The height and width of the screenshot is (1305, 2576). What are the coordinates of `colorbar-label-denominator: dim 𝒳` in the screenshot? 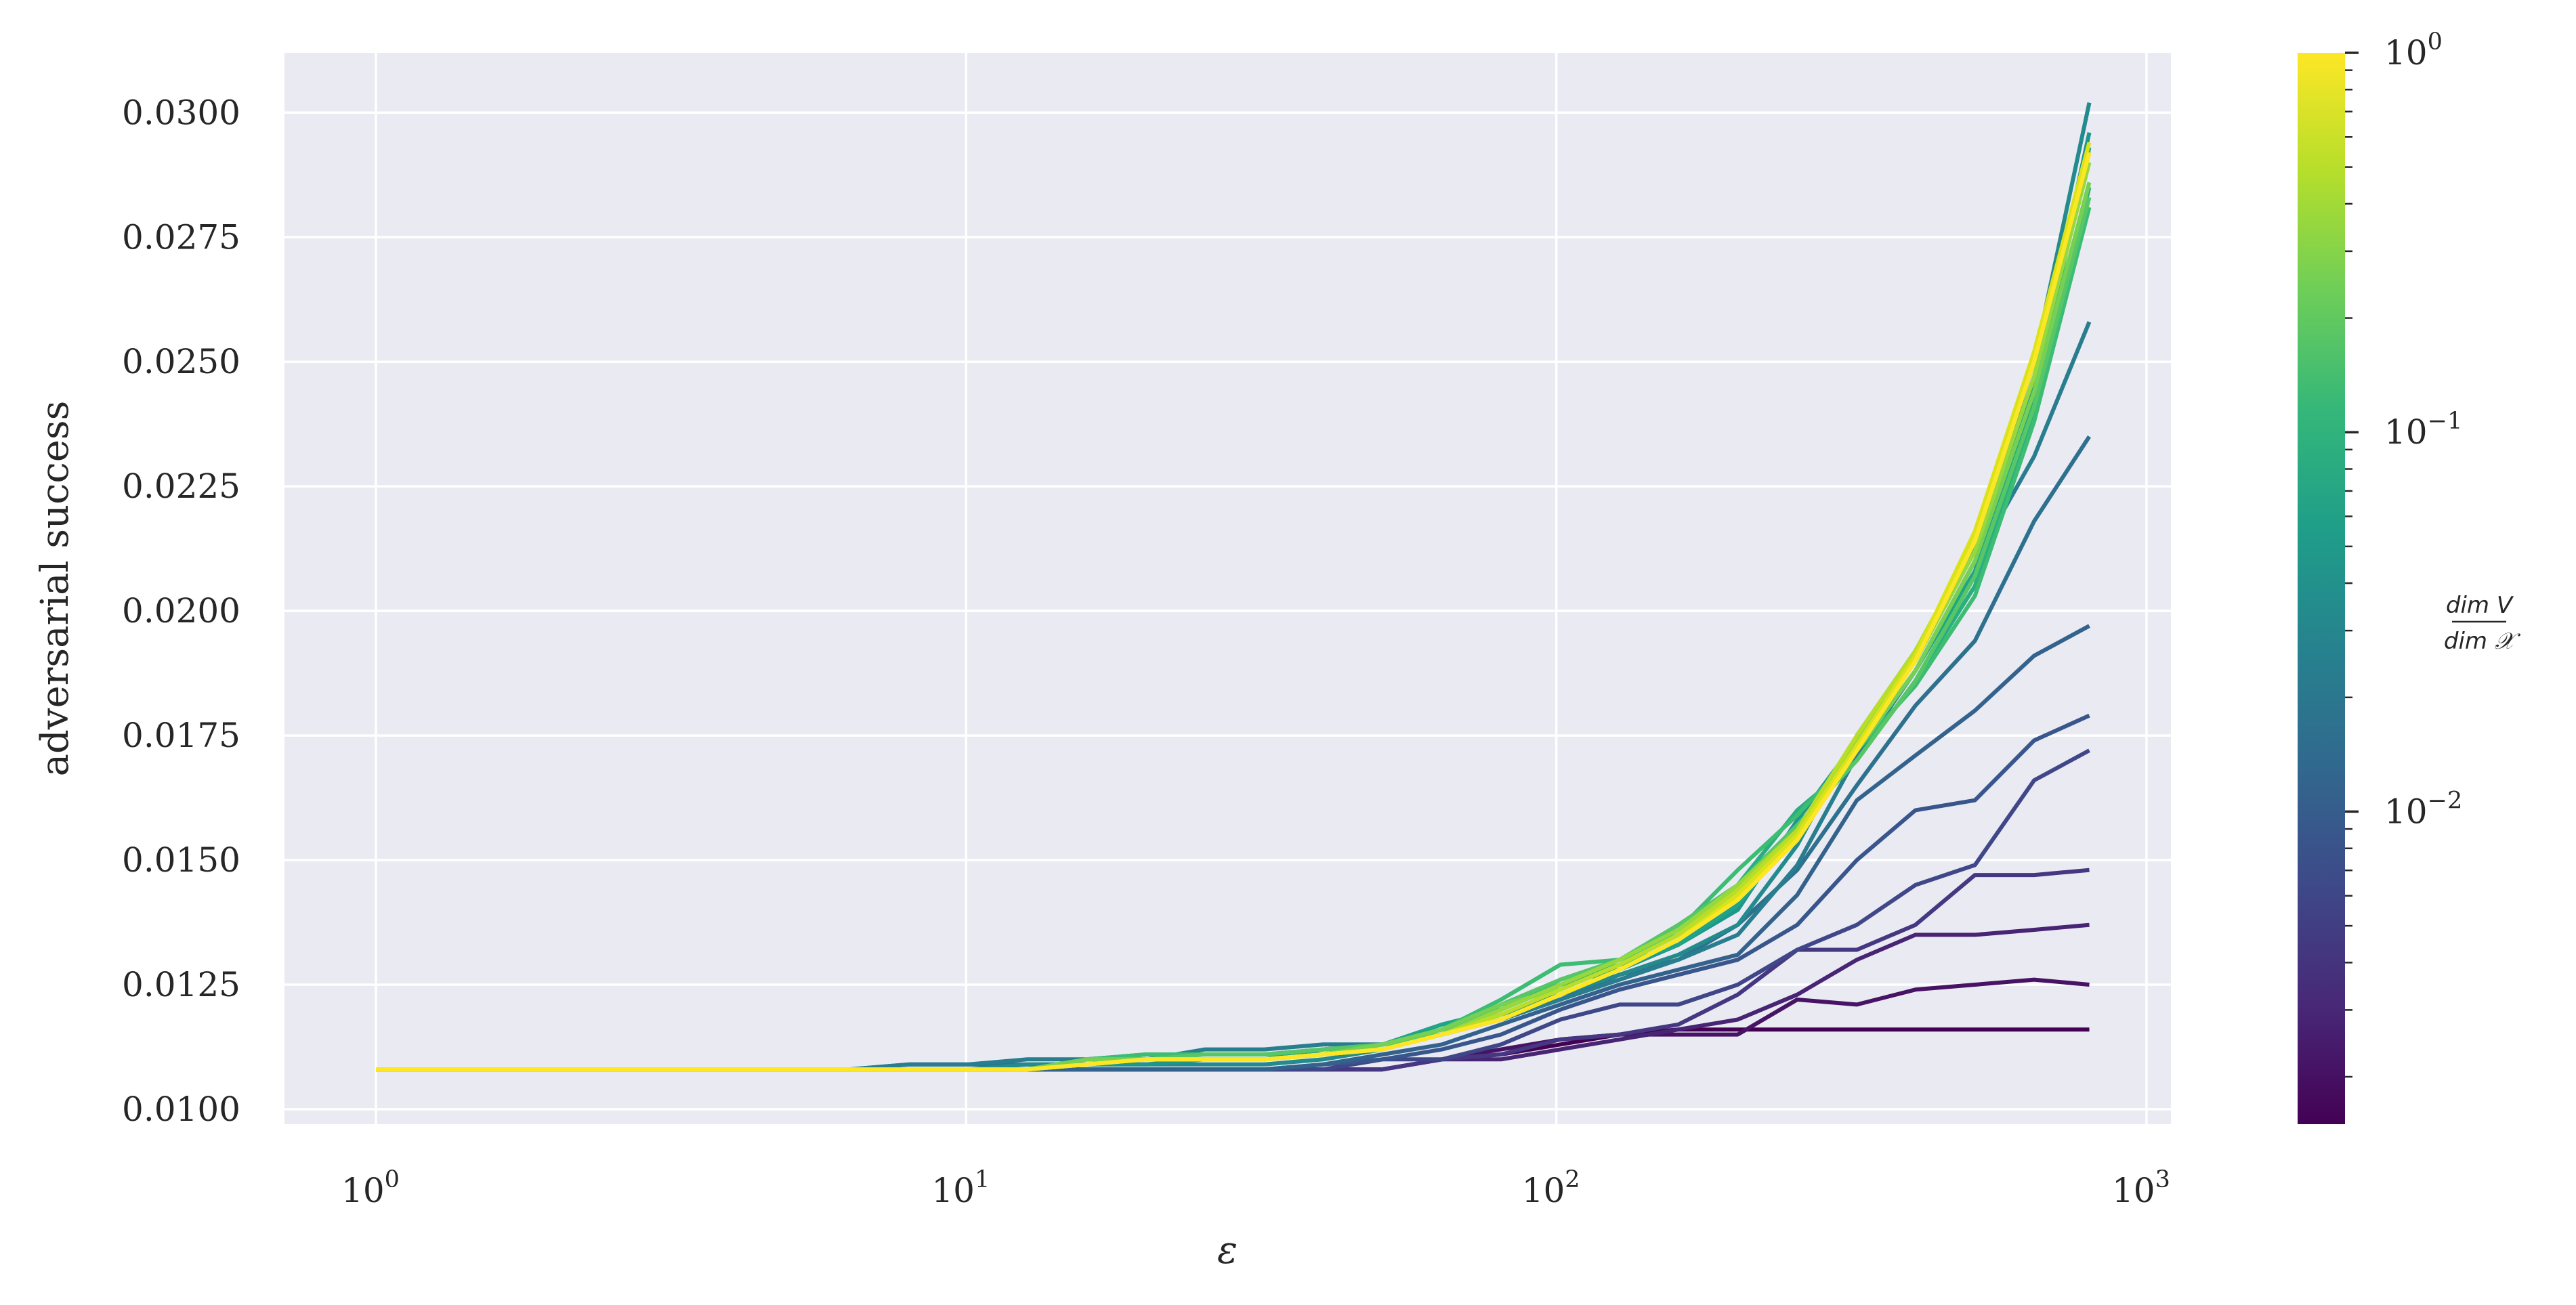 It's located at (2482, 641).